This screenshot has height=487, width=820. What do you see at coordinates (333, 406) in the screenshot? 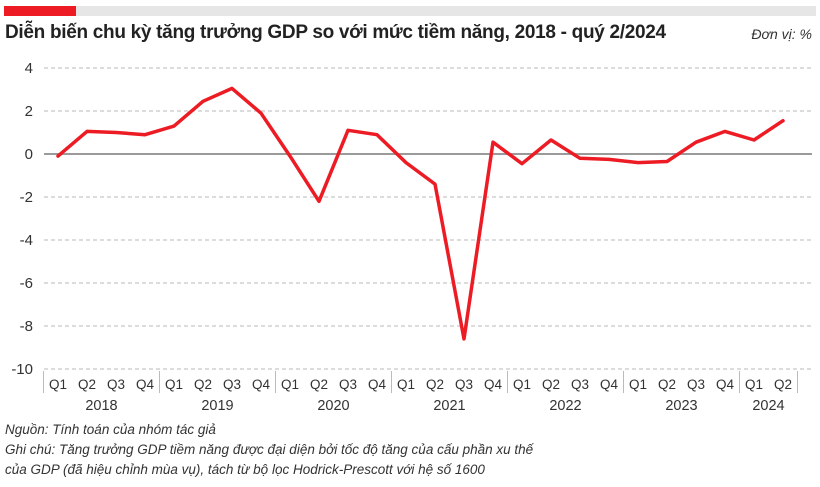
I see `year-label: 2020` at bounding box center [333, 406].